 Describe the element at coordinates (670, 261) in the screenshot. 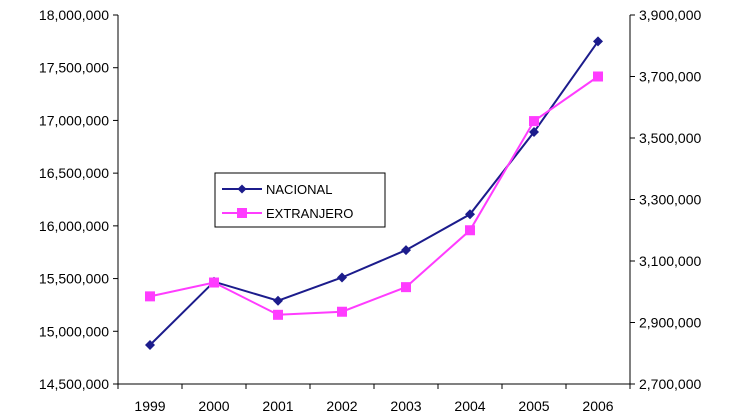

I see `right-y-tick-label: 3,100,000` at that location.